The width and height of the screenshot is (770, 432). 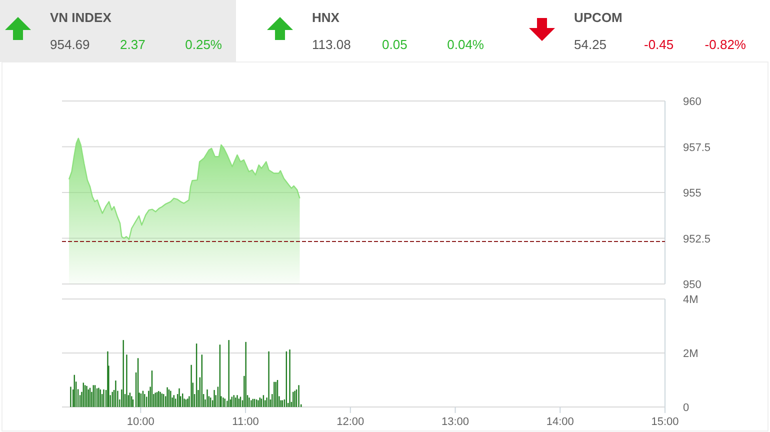 I want to click on x-tick-label: 11:00, so click(x=245, y=422).